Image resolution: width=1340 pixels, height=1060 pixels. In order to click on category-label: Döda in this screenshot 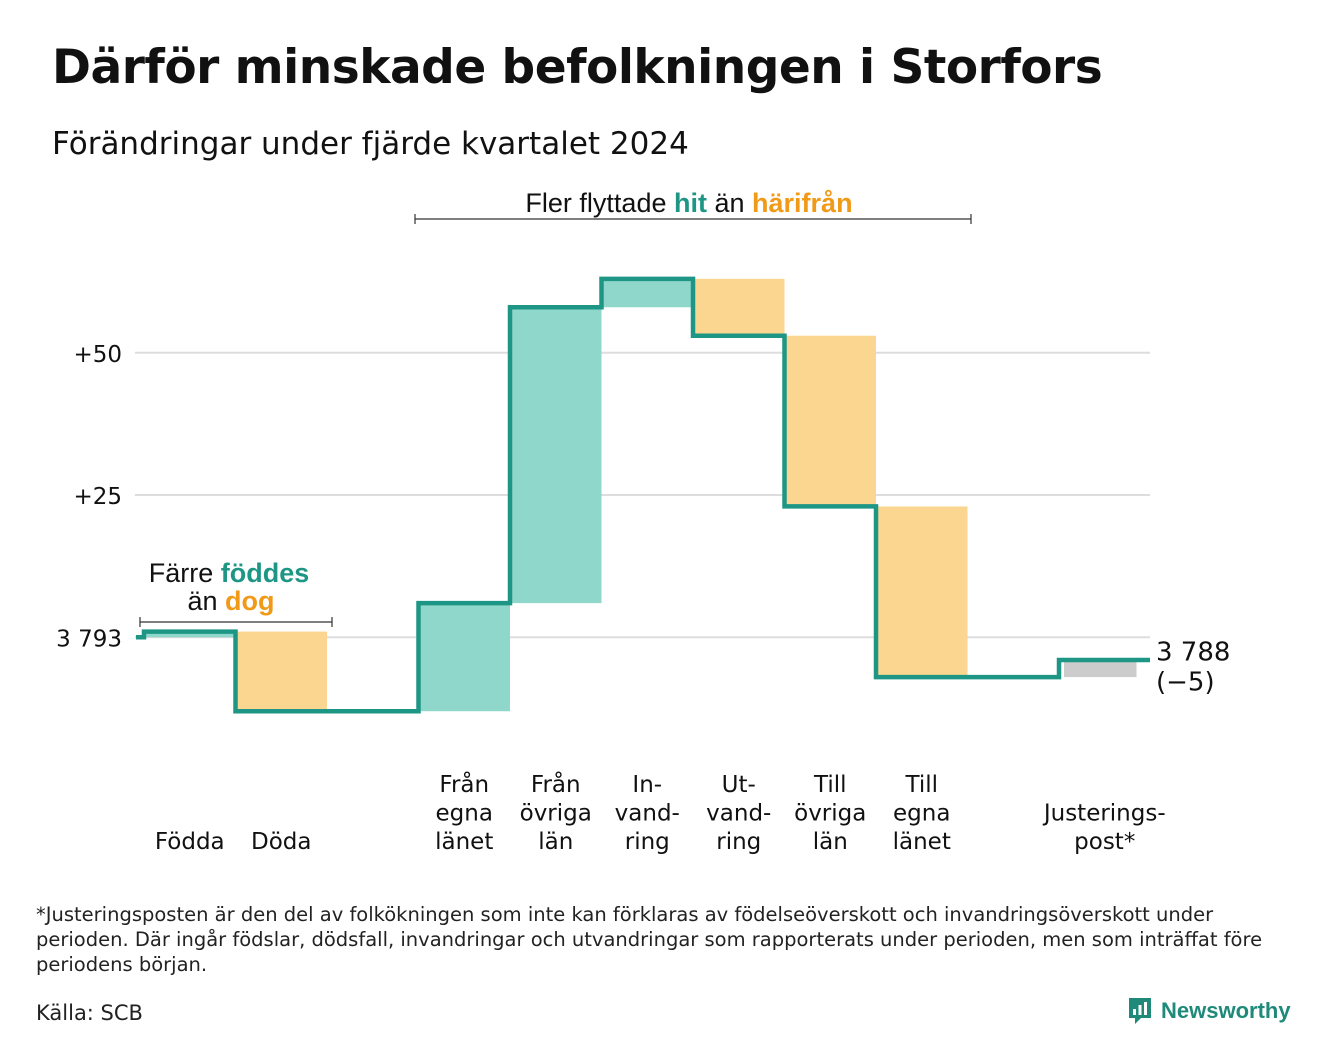, I will do `click(281, 842)`.